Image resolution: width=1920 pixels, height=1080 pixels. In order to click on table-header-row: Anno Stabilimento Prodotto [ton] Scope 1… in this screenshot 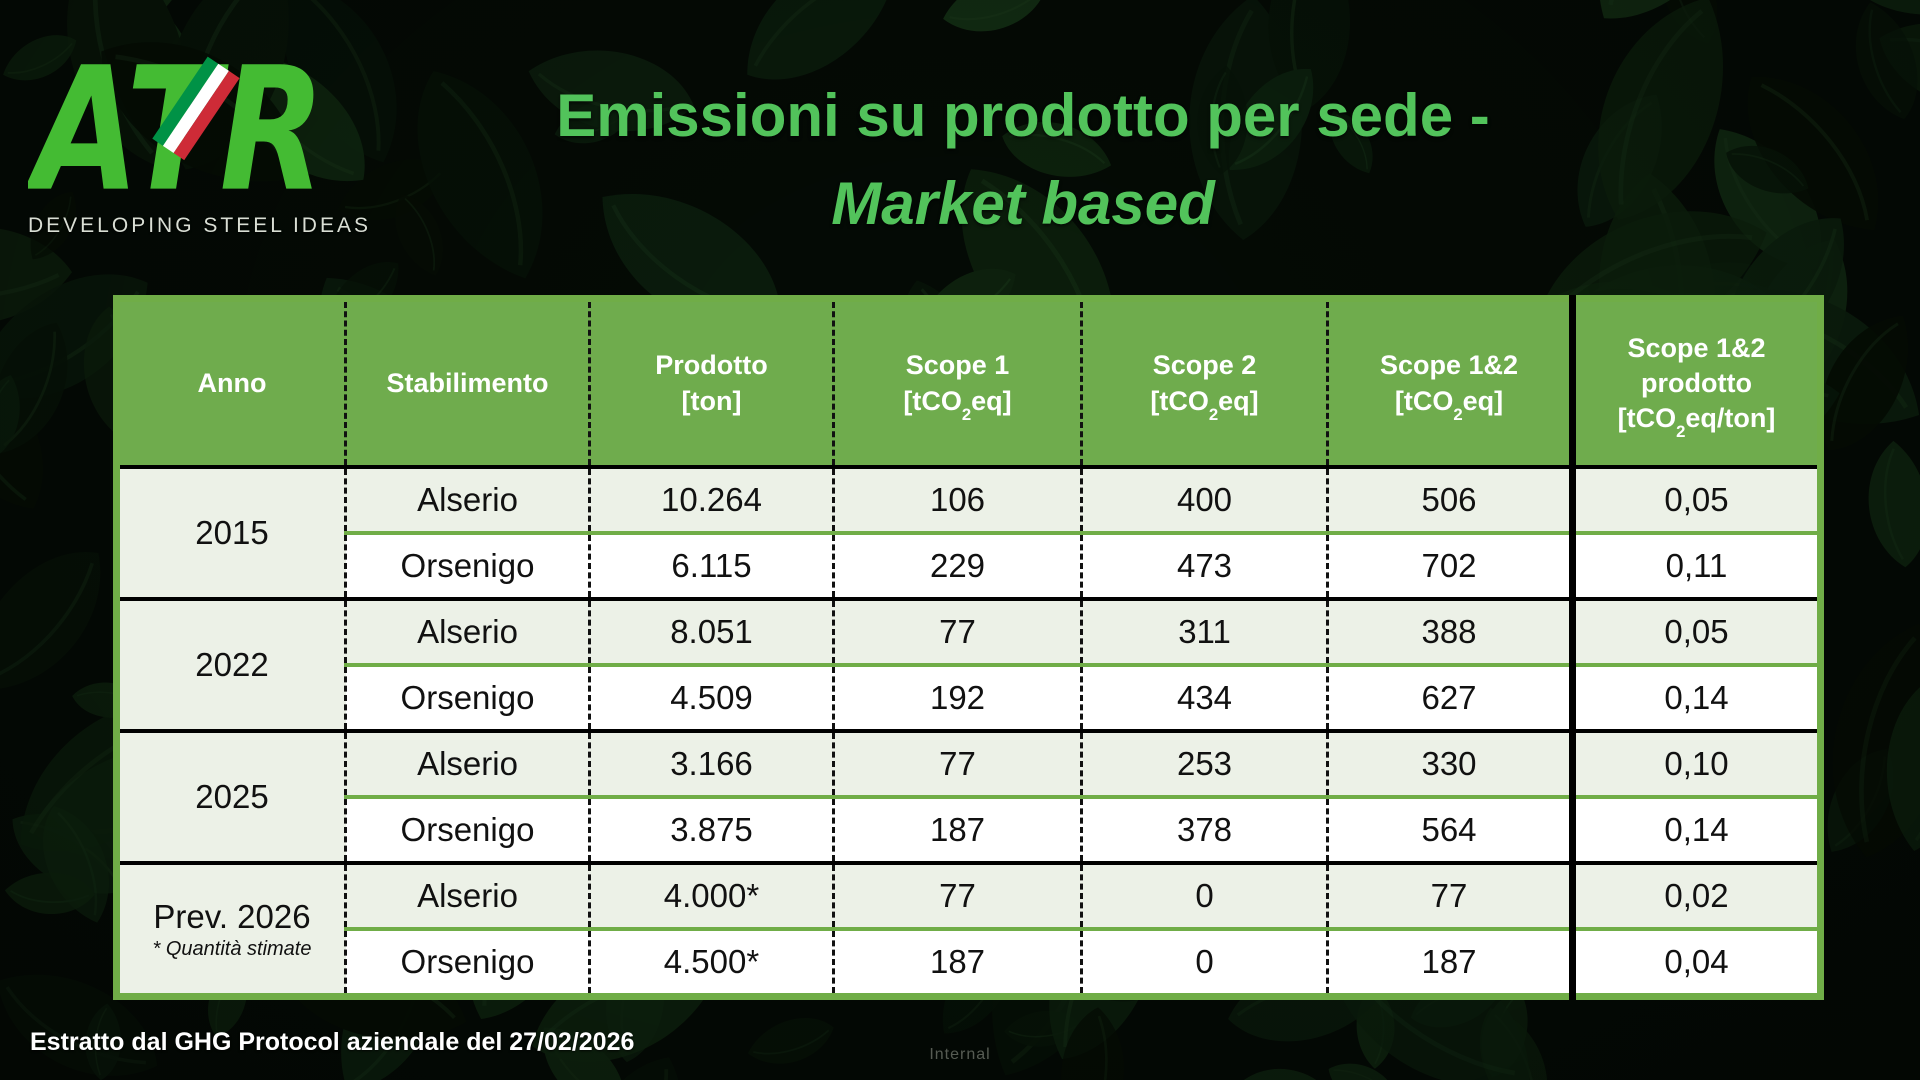, I will do `click(968, 383)`.